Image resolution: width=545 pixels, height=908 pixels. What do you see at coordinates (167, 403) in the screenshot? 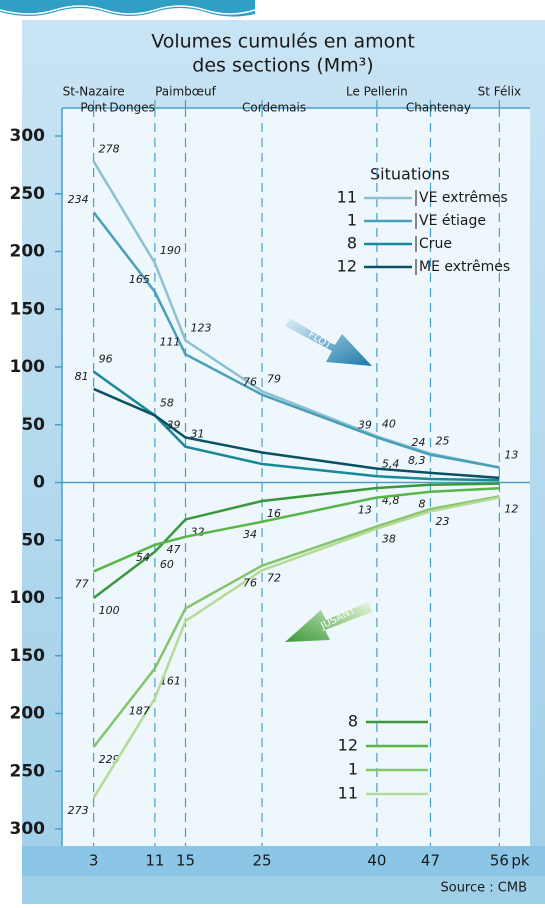
I see `data-label: 58` at bounding box center [167, 403].